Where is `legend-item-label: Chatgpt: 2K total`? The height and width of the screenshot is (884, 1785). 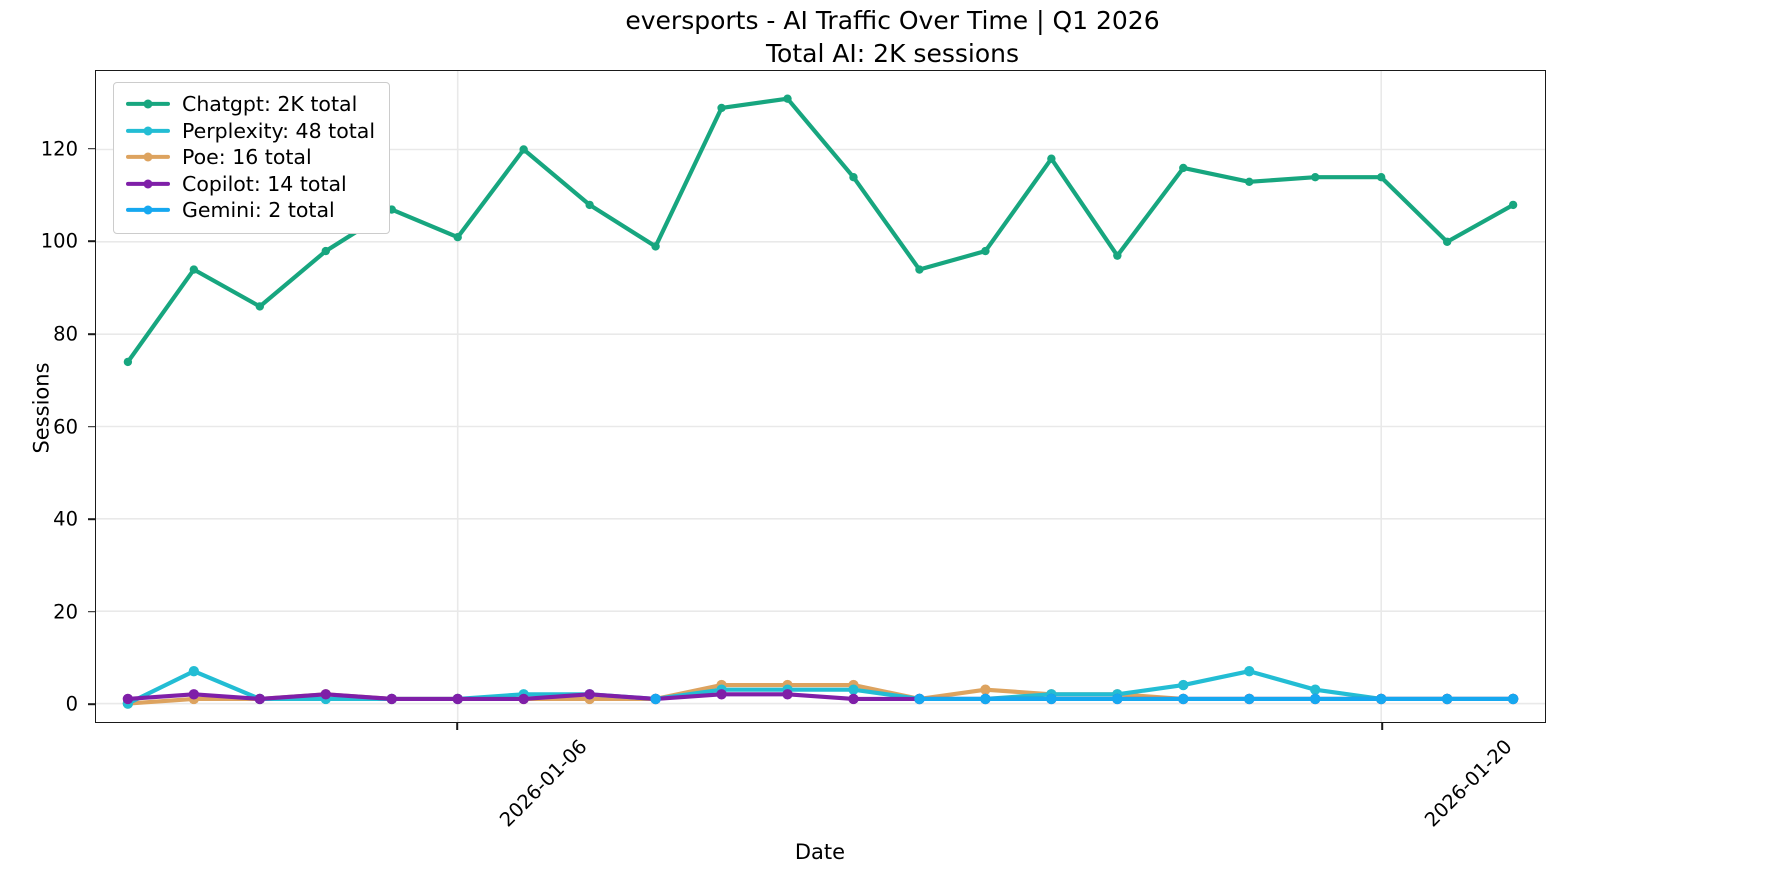
legend-item-label: Chatgpt: 2K total is located at coordinates (270, 104).